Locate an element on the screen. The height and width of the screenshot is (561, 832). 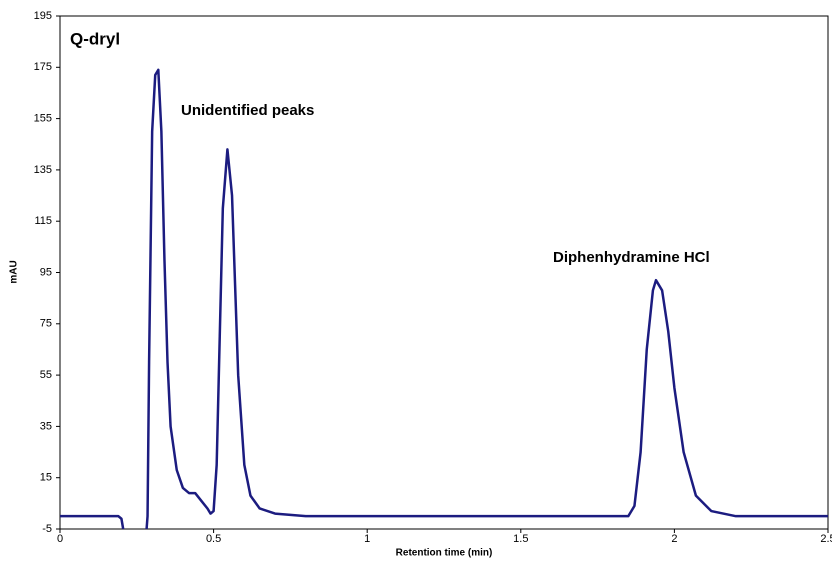
y-tick-label: 95 is located at coordinates (46, 272).